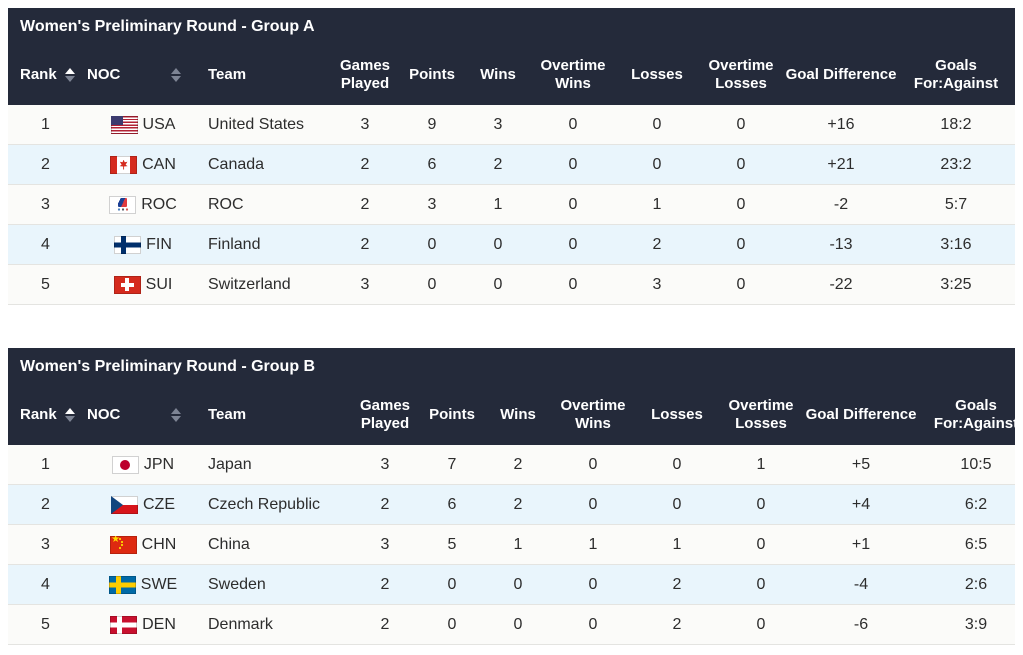 The width and height of the screenshot is (1023, 655). What do you see at coordinates (511, 125) in the screenshot?
I see `table-row: 1 USA United States 3 9 3 0 0 0 +16 18:2` at bounding box center [511, 125].